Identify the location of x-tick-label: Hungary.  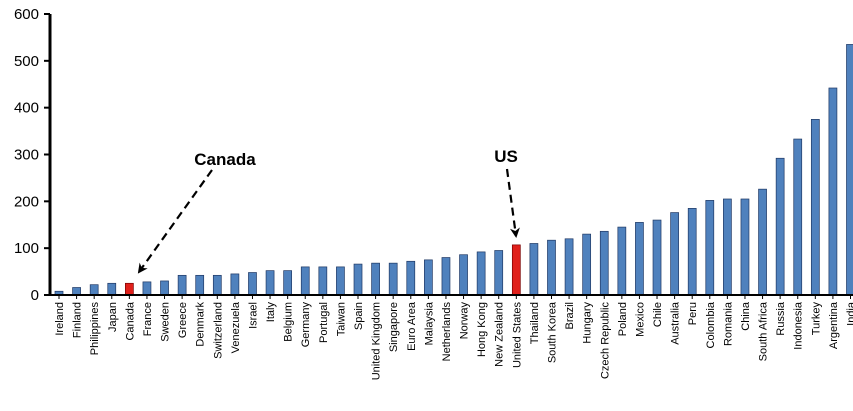
(588, 323).